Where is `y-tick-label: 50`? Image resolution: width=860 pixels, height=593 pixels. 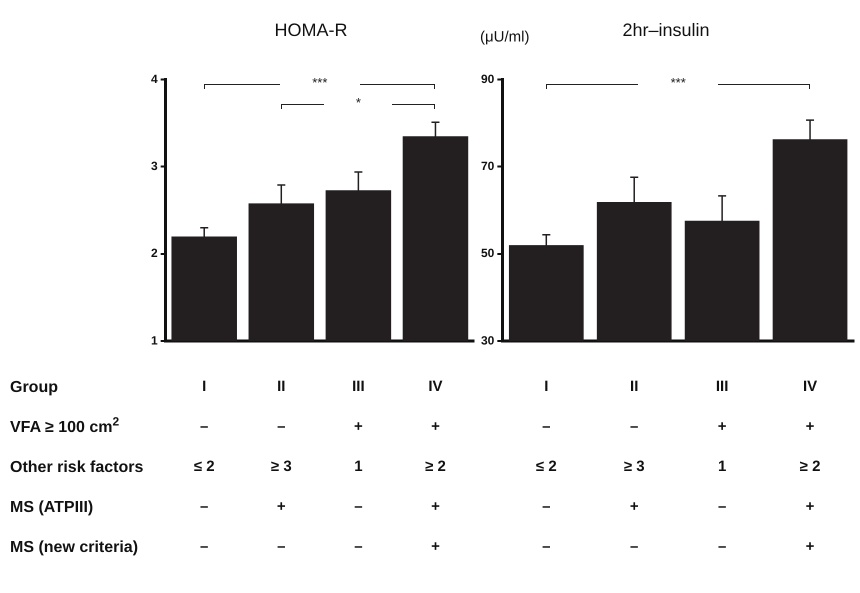 y-tick-label: 50 is located at coordinates (487, 253).